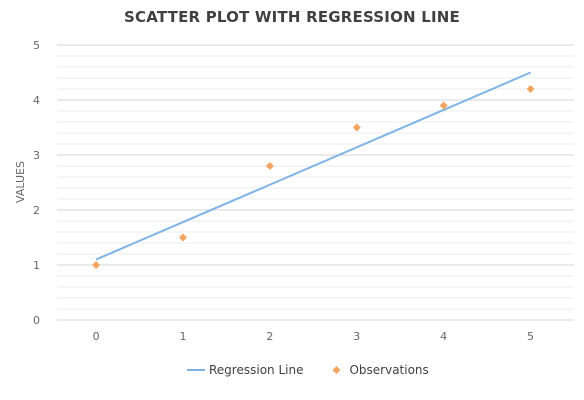  I want to click on y-tick-label: 3, so click(36, 155).